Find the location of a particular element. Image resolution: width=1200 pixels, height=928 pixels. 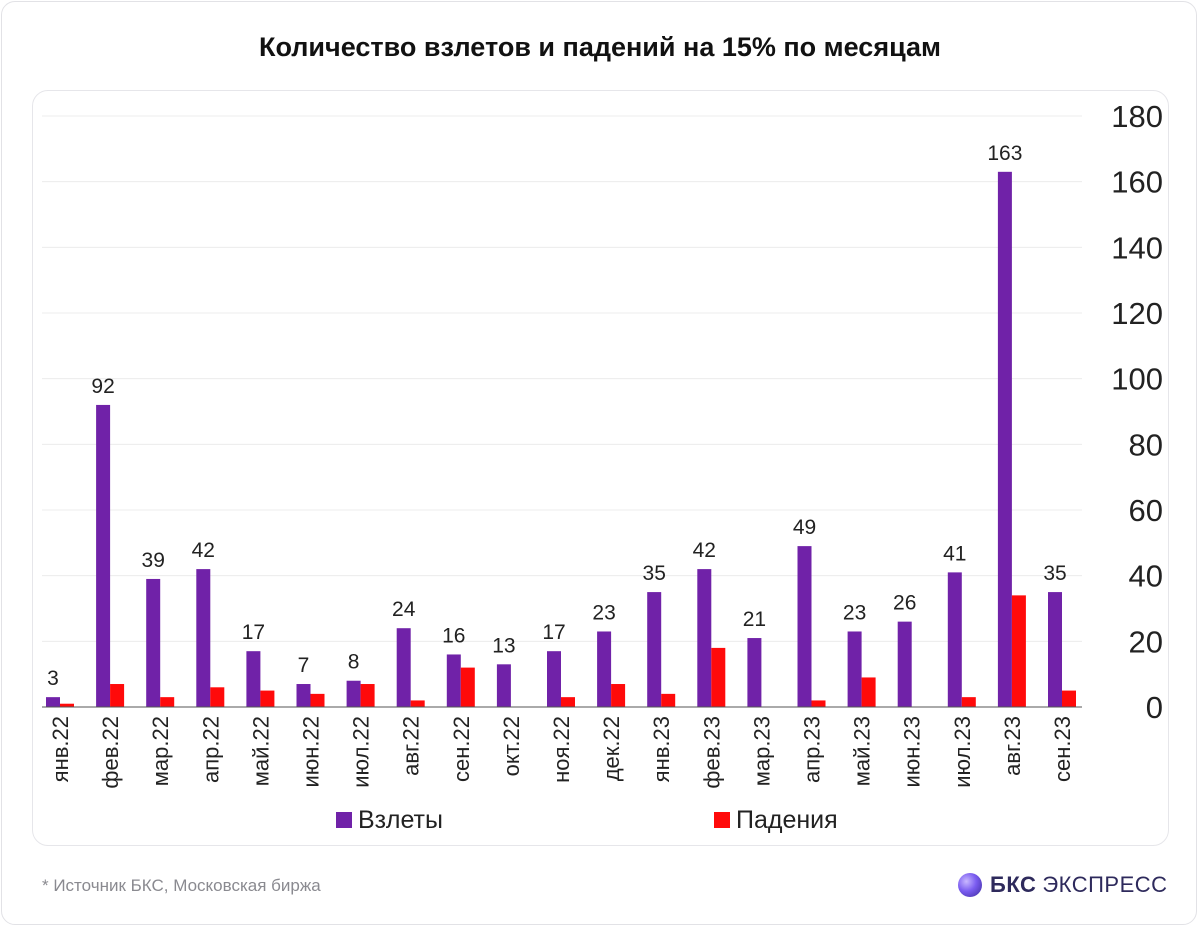

y-tick-label: 180 is located at coordinates (1137, 116).